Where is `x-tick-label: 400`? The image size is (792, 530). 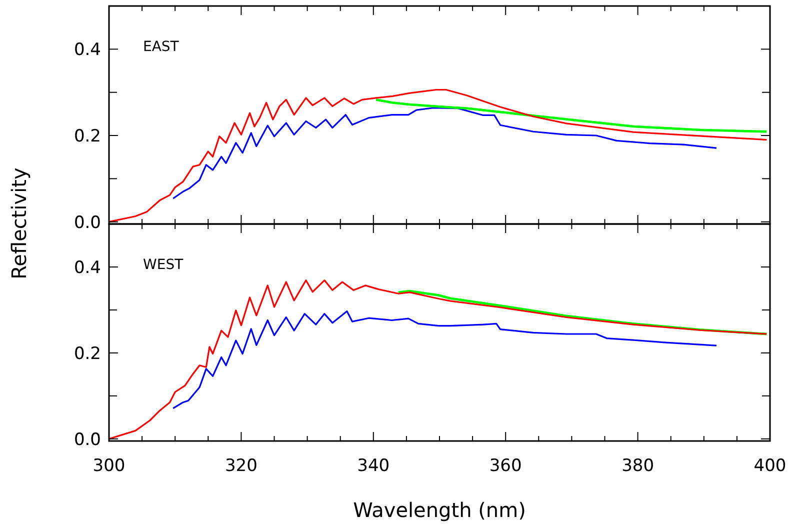
x-tick-label: 400 is located at coordinates (770, 466).